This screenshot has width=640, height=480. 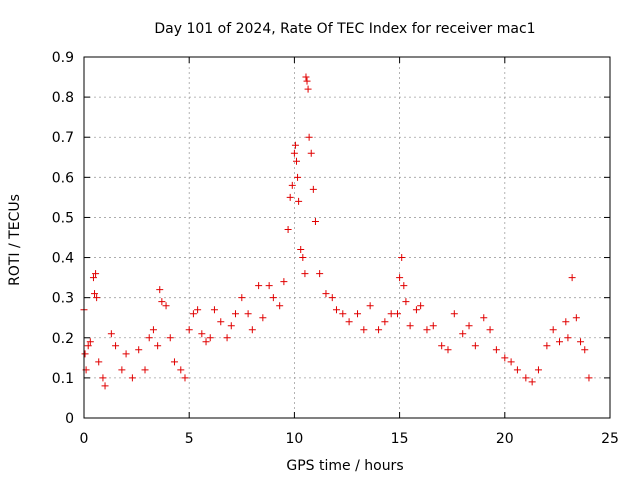 What do you see at coordinates (63, 299) in the screenshot?
I see `y-tick-label: 0.3` at bounding box center [63, 299].